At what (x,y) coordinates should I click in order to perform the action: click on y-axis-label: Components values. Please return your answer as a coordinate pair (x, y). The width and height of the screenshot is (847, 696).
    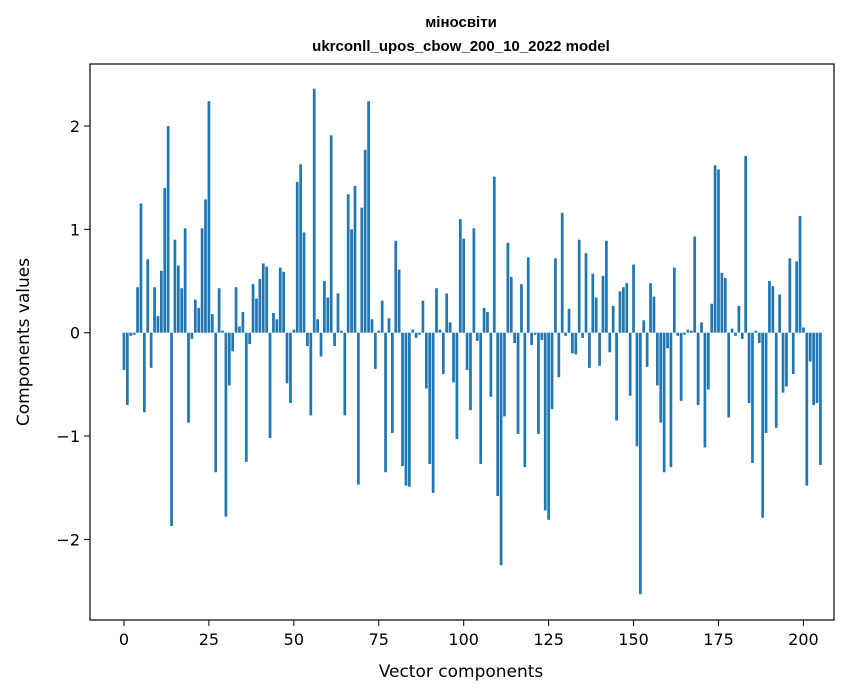
    Looking at the image, I should click on (24, 342).